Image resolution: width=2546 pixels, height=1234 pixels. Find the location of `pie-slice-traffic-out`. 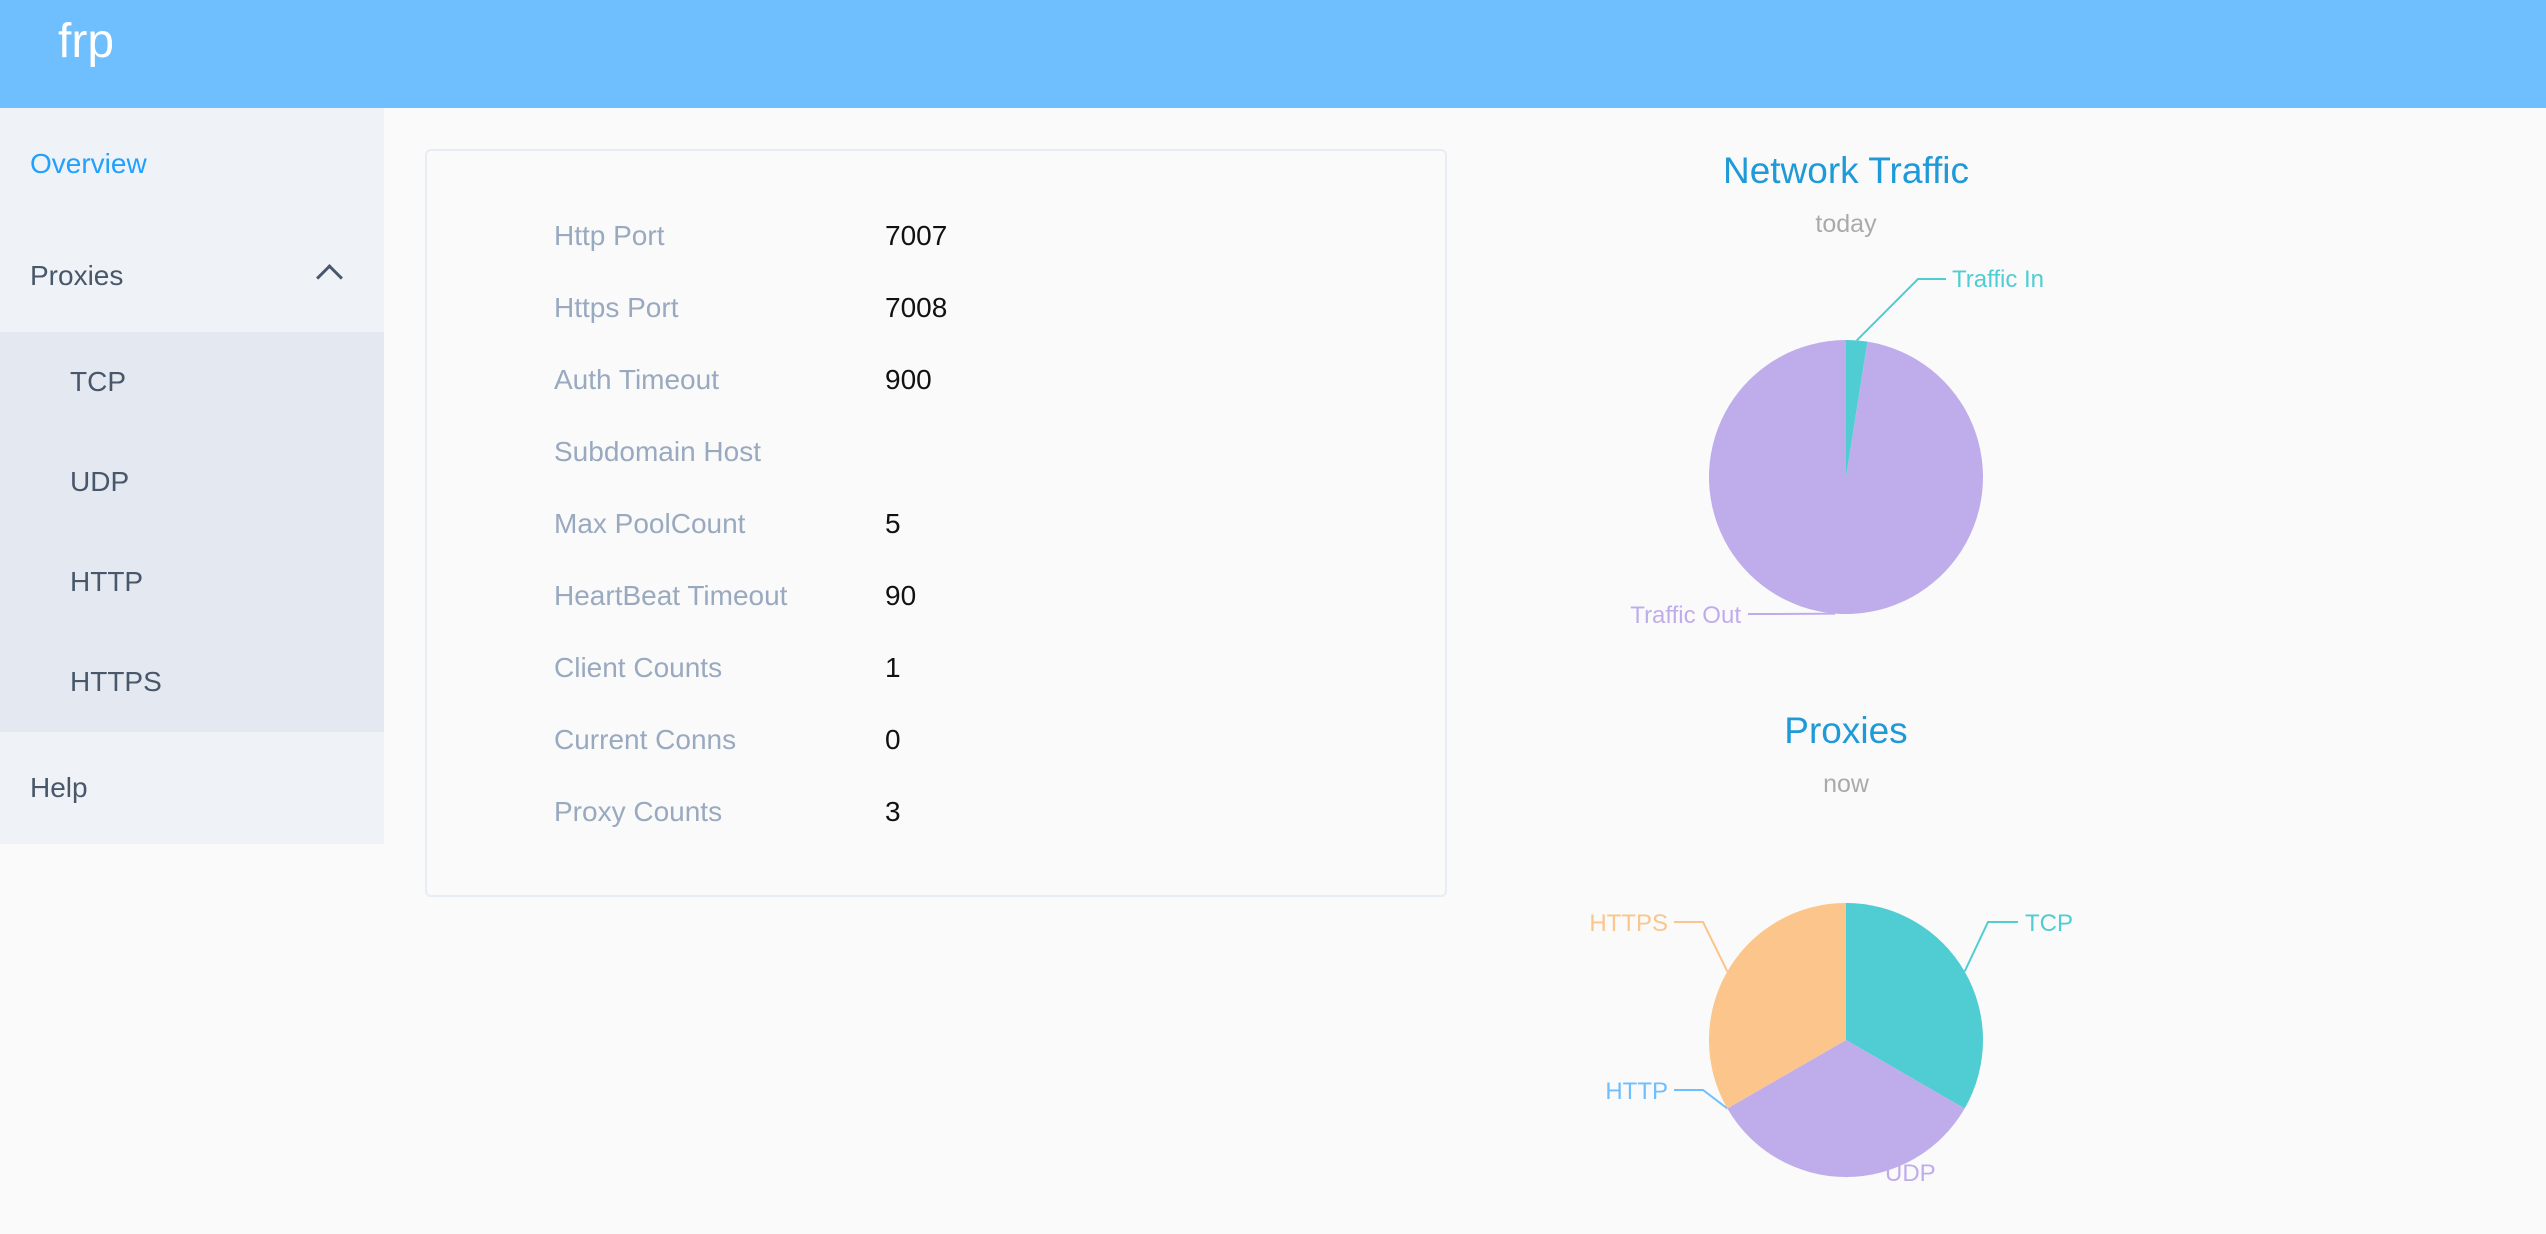

pie-slice-traffic-out is located at coordinates (1845, 477).